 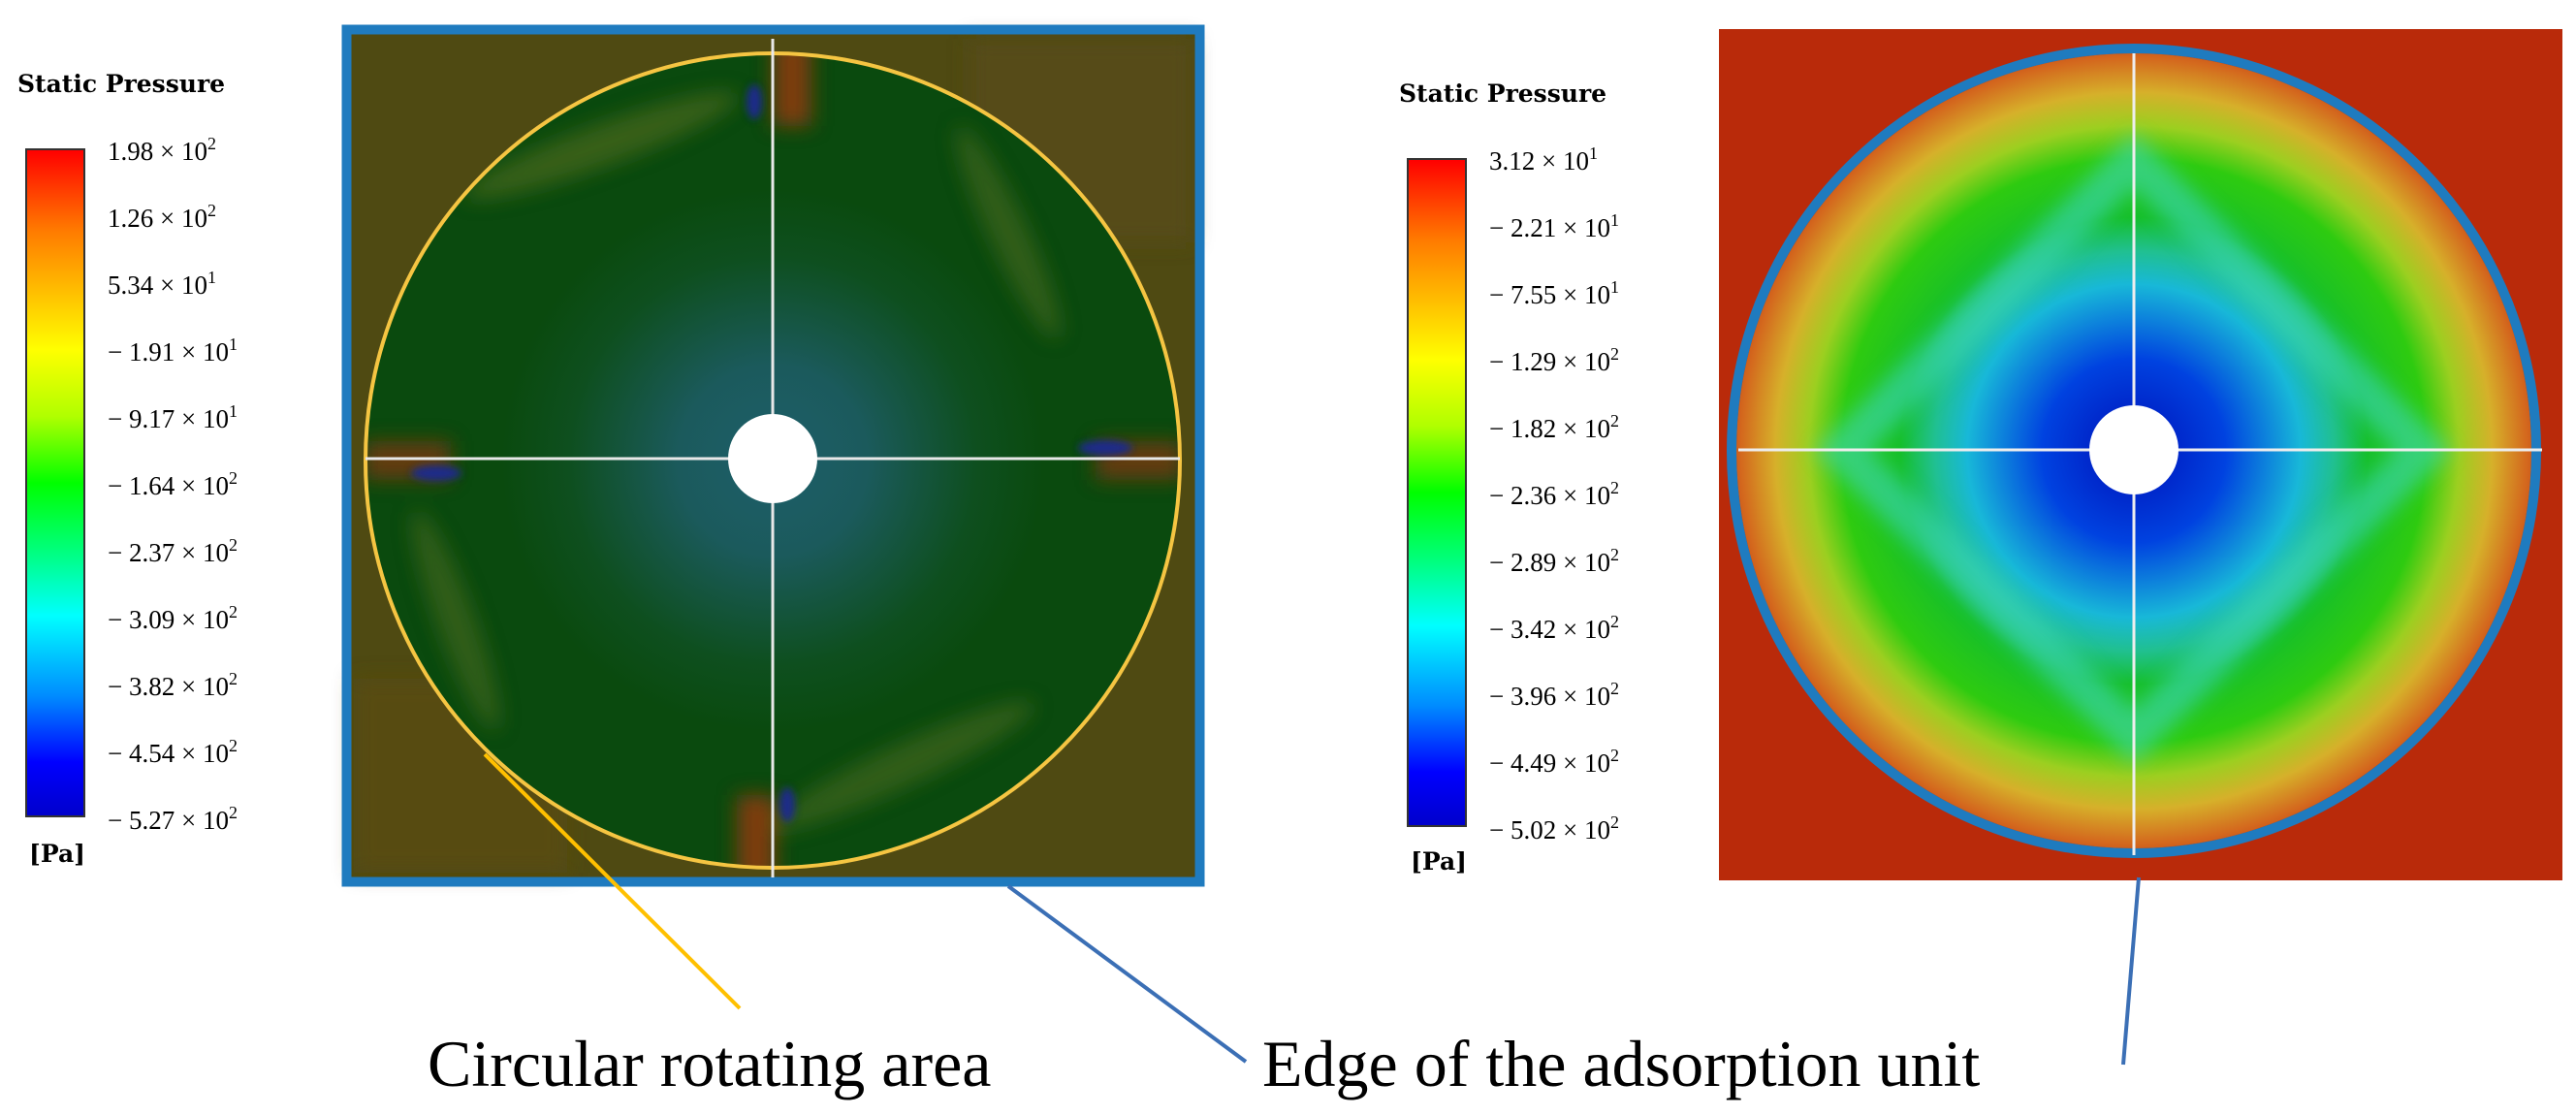 I want to click on right-legend-title: Static Pressure, so click(x=1503, y=94).